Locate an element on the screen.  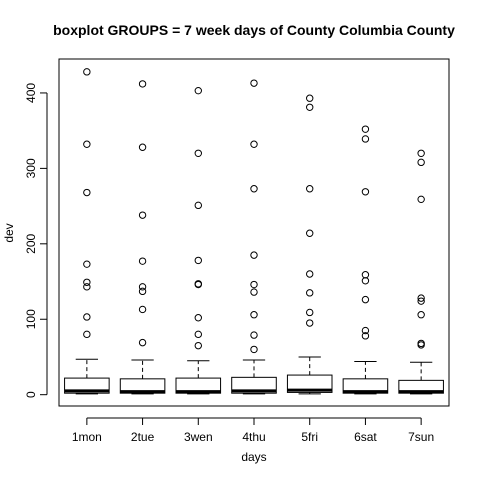
box-5fri is located at coordinates (309, 244).